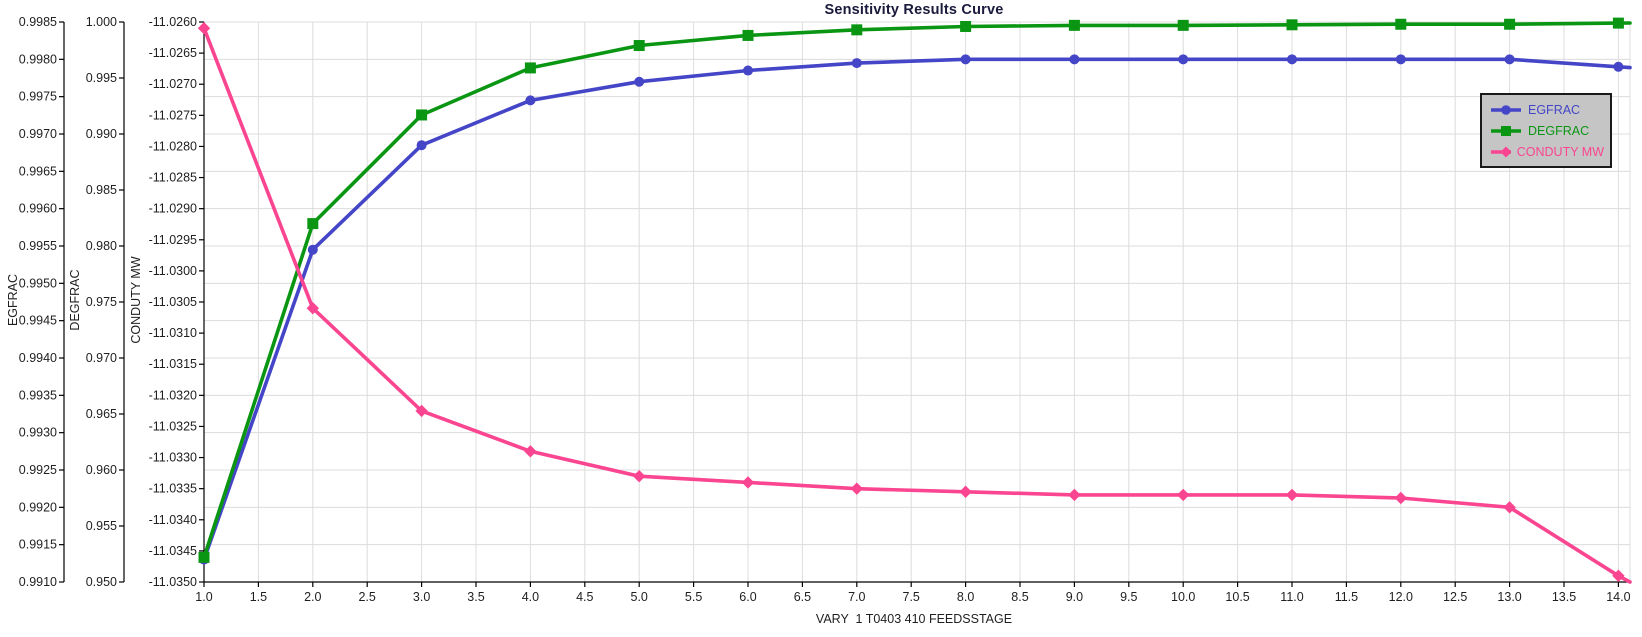 This screenshot has height=637, width=1642. Describe the element at coordinates (173, 178) in the screenshot. I see `conduty-mw-tick-label: -11.0285` at that location.